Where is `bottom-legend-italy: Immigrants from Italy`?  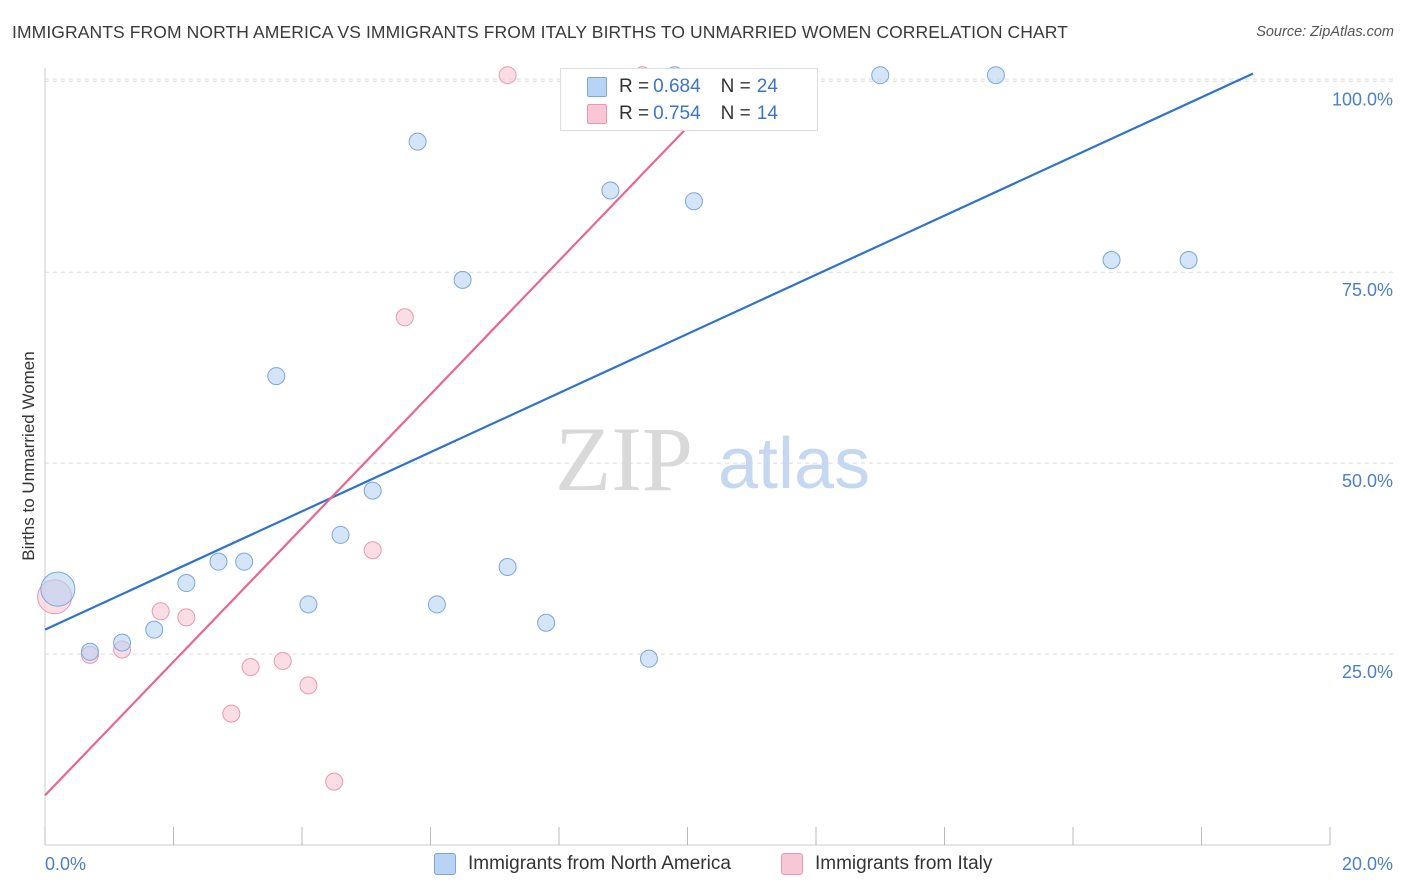
bottom-legend-italy: Immigrants from Italy is located at coordinates (886, 864).